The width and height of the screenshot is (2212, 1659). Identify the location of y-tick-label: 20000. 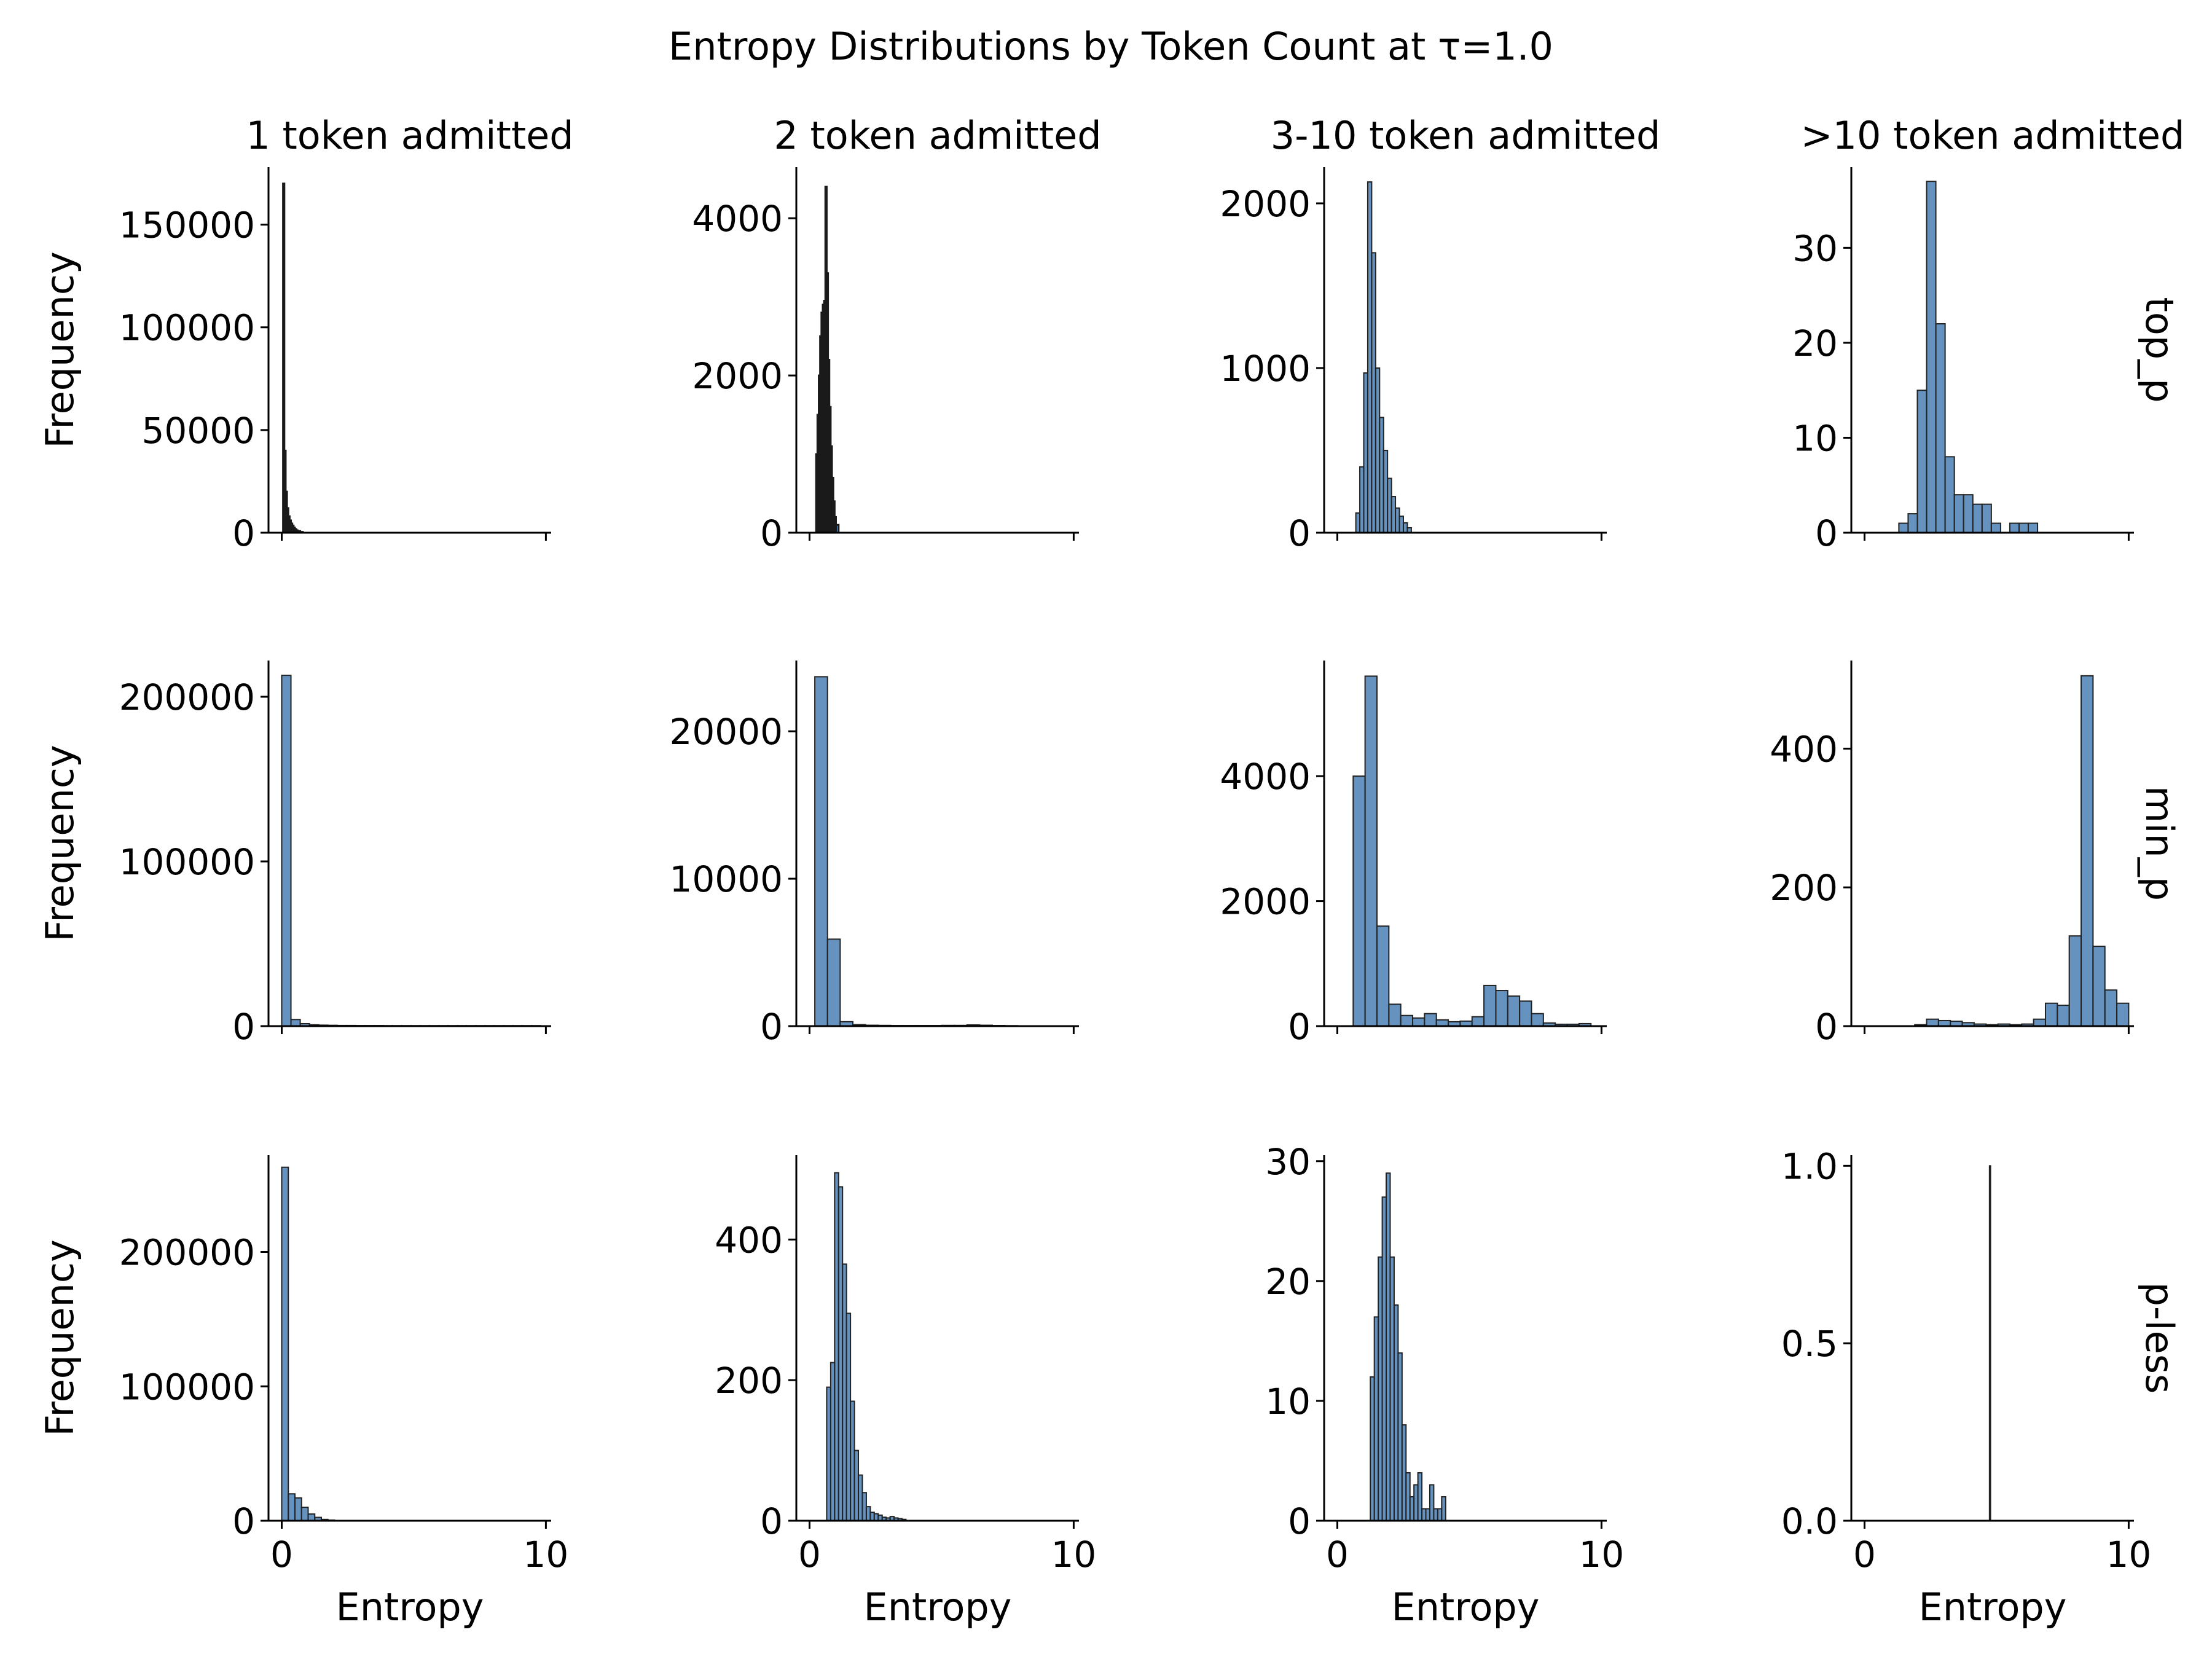
(726, 732).